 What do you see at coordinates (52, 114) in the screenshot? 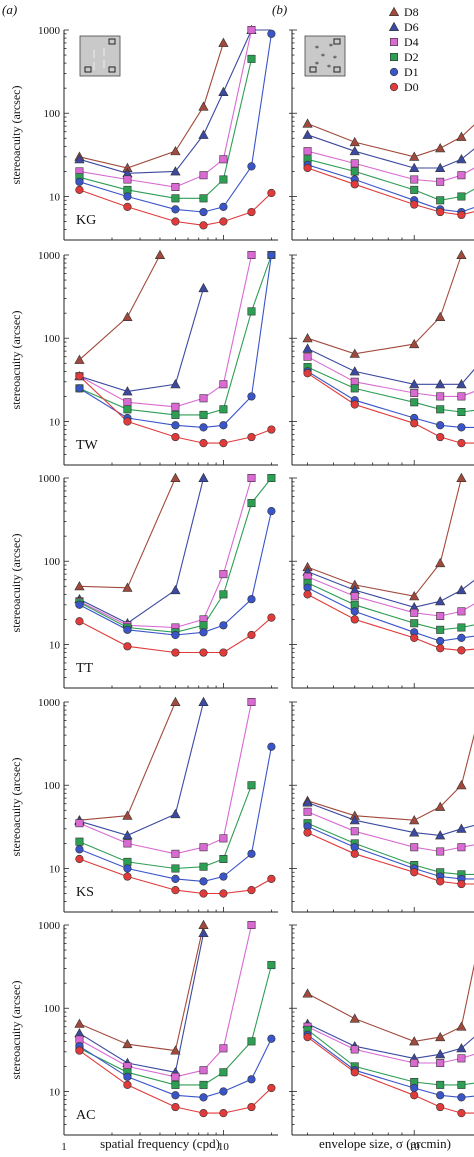
I see `y-tick-label: 100` at bounding box center [52, 114].